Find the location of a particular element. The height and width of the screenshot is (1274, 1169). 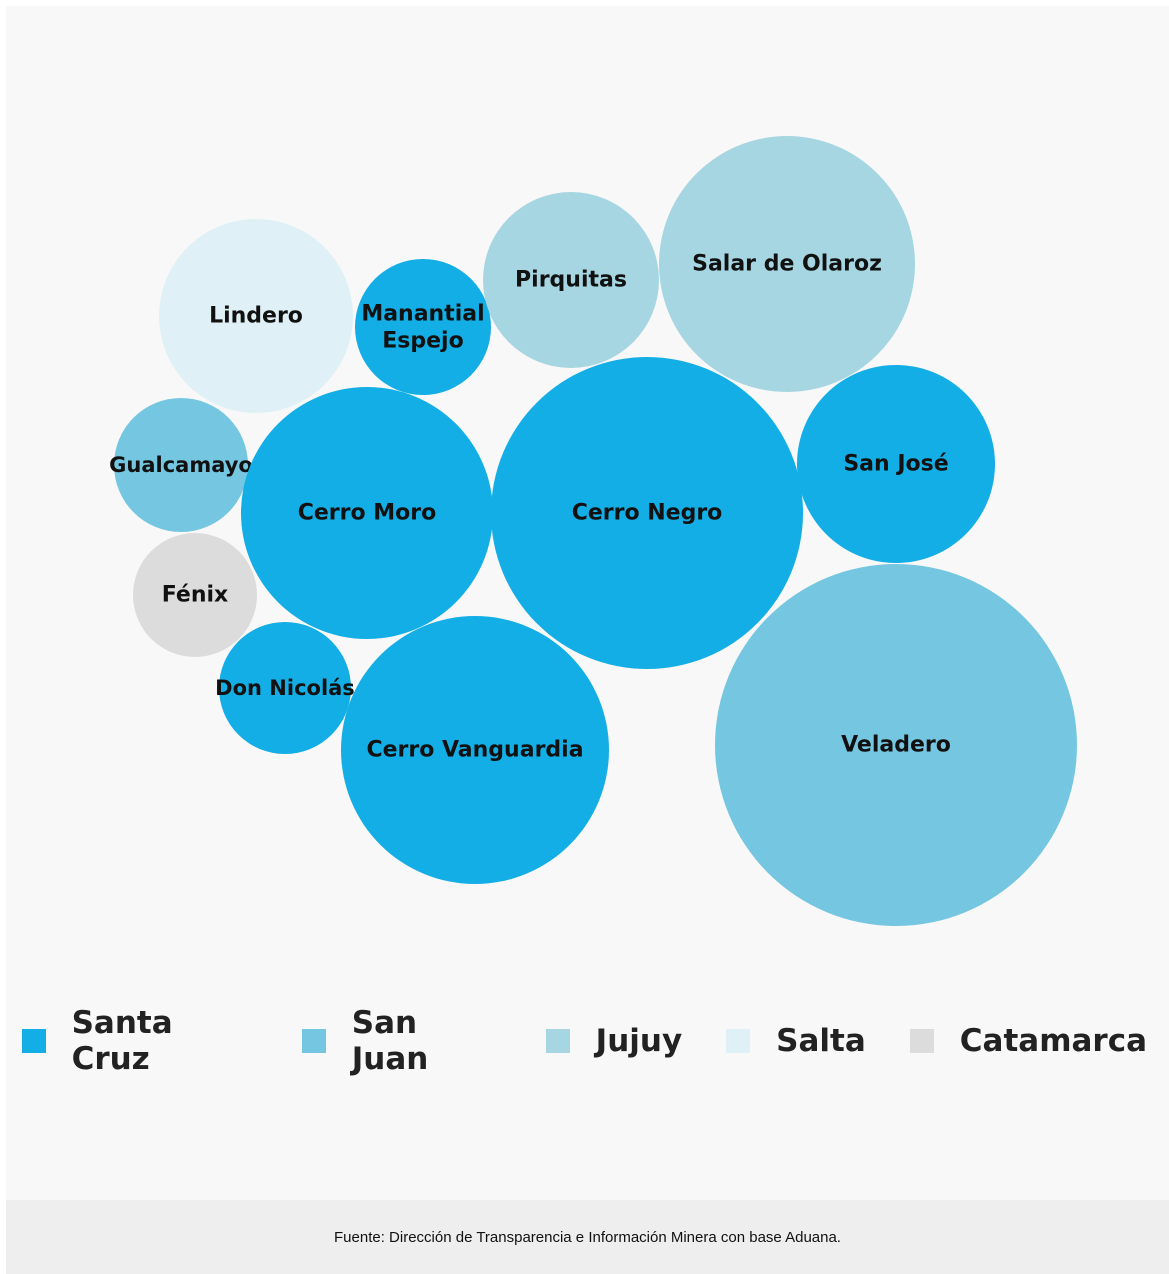

legend-item-jujuy: Jujuy is located at coordinates (614, 1041).